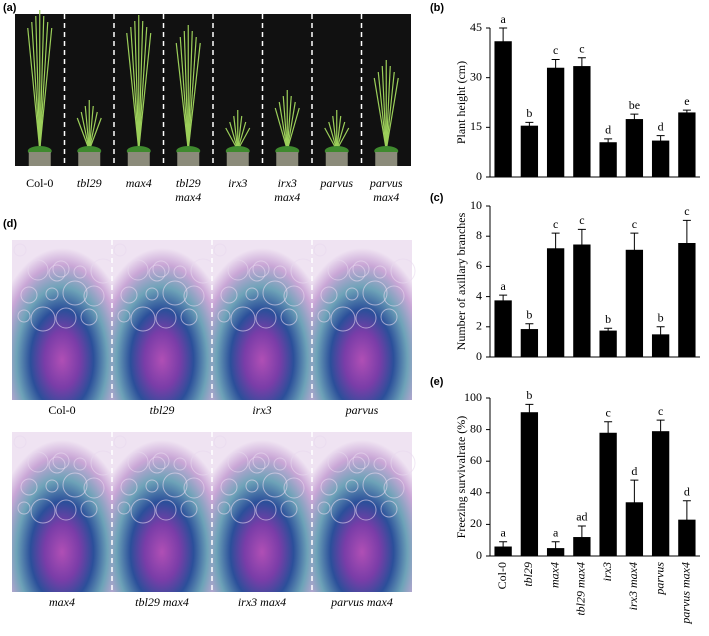 The image size is (709, 636). Describe the element at coordinates (61, 410) in the screenshot. I see `micrograph-label: Col-0` at that location.